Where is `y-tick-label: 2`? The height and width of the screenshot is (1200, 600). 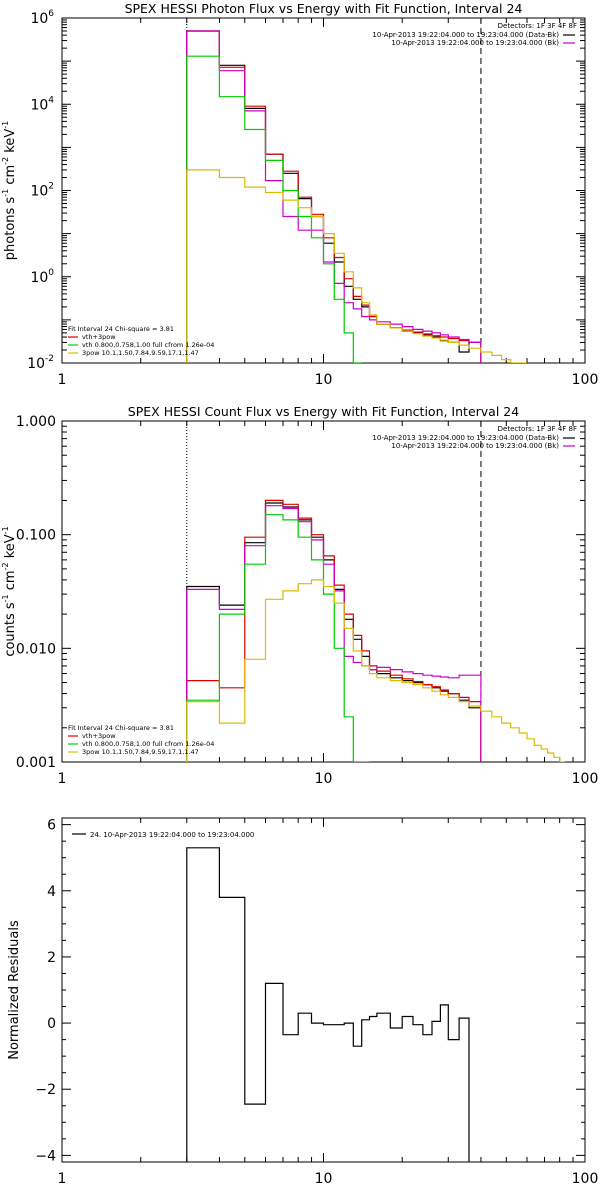 y-tick-label: 2 is located at coordinates (51, 958).